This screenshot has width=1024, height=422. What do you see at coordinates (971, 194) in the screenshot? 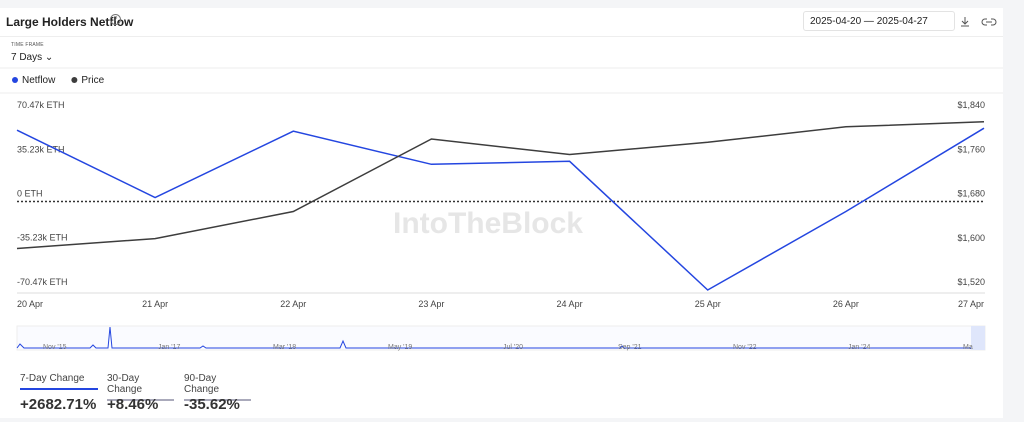
I see `y2-tick-label: $1,680` at bounding box center [971, 194].